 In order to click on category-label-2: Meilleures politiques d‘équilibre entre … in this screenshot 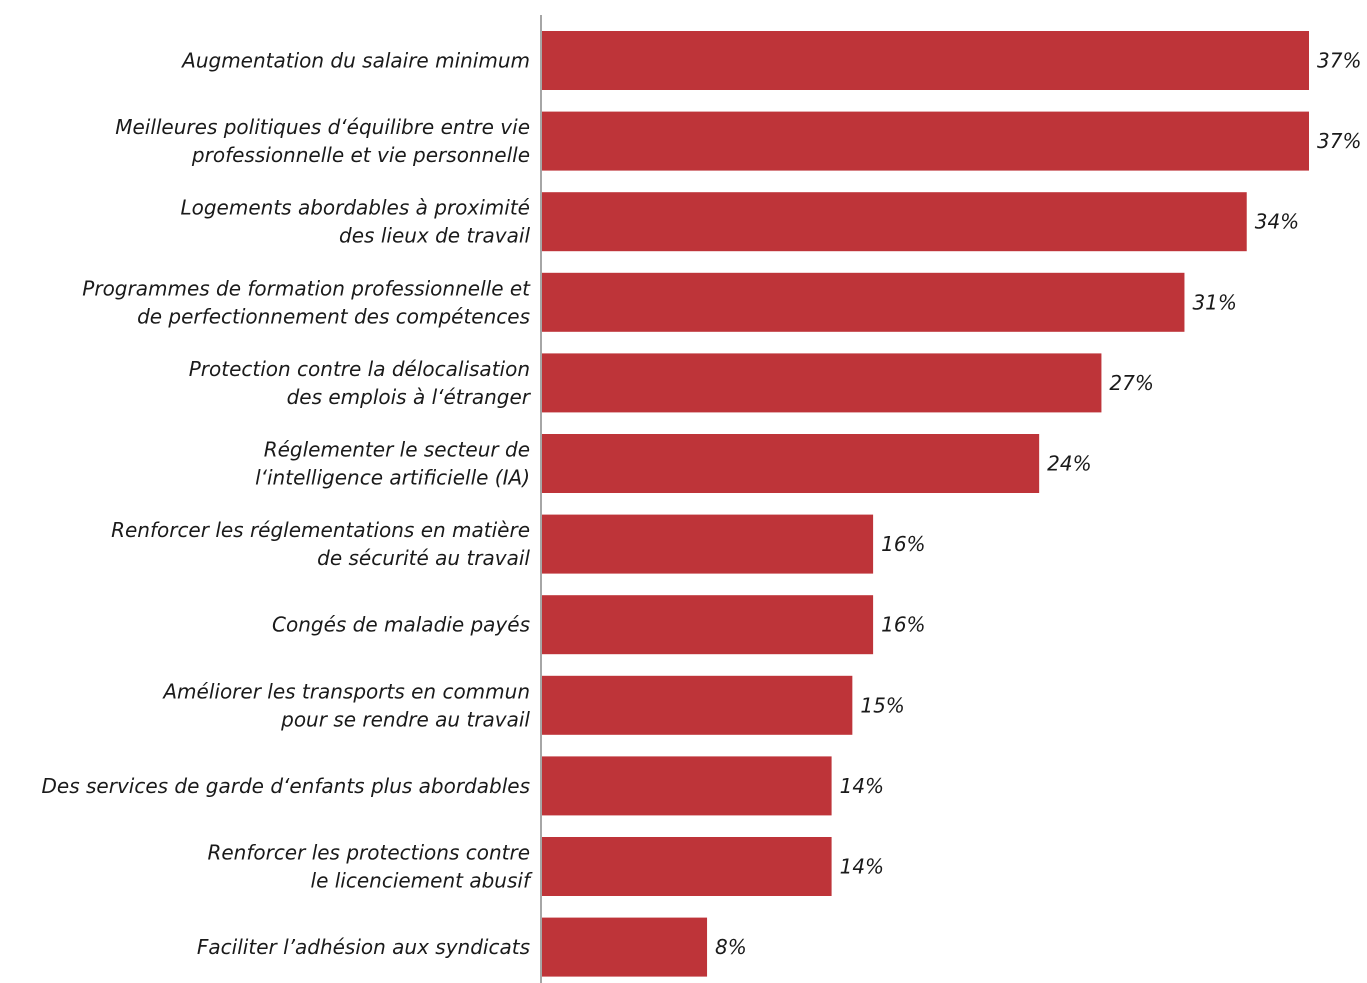, I will do `click(322, 141)`.